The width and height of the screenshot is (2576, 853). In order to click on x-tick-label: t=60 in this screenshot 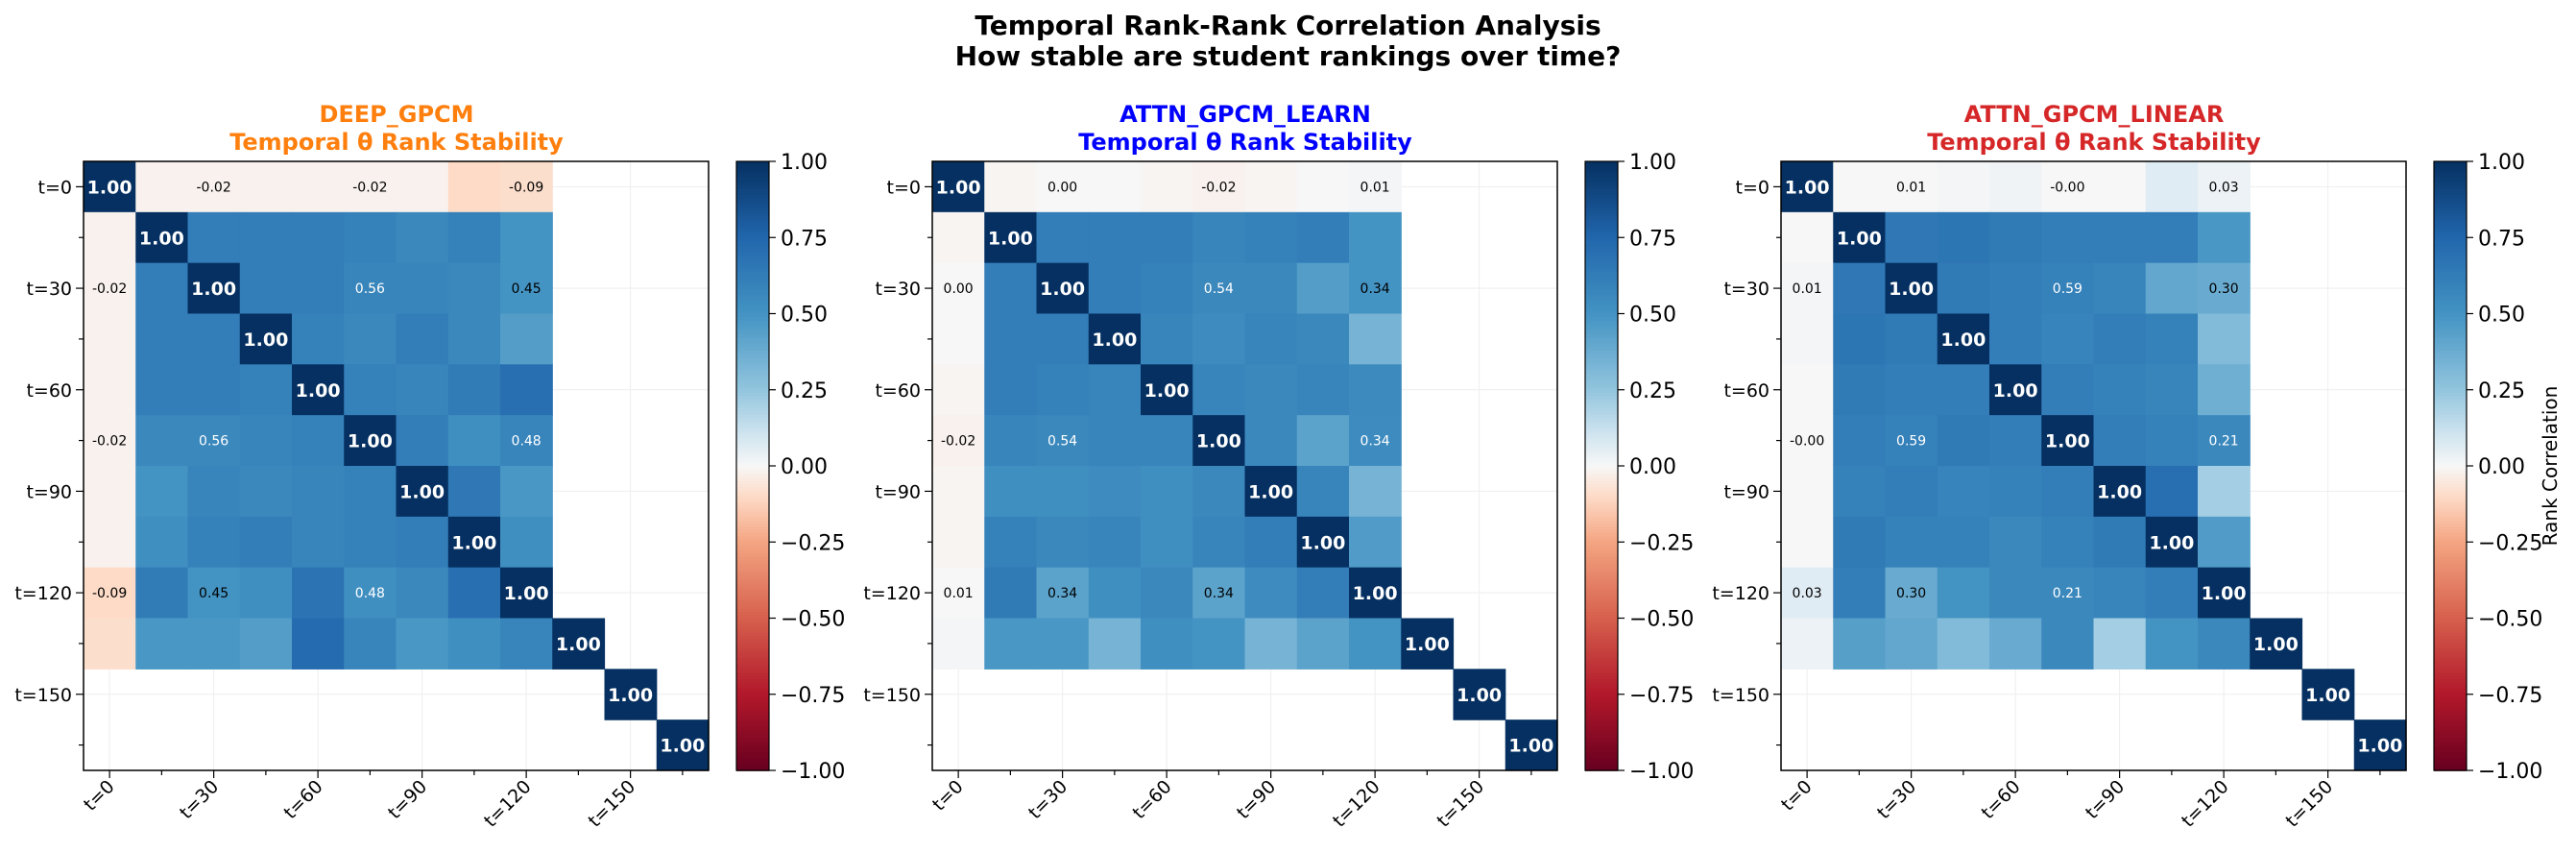, I will do `click(1151, 799)`.